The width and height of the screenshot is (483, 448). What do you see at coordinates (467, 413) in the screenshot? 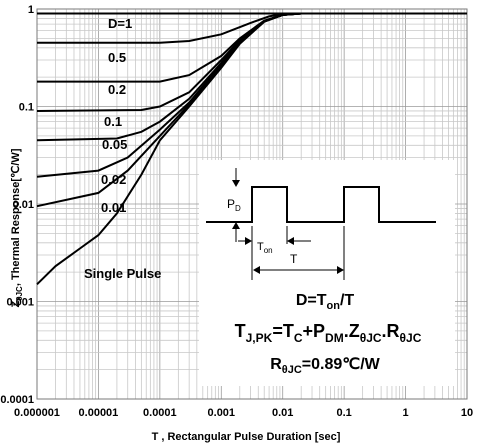
I see `x-tick-label: 10` at bounding box center [467, 413].